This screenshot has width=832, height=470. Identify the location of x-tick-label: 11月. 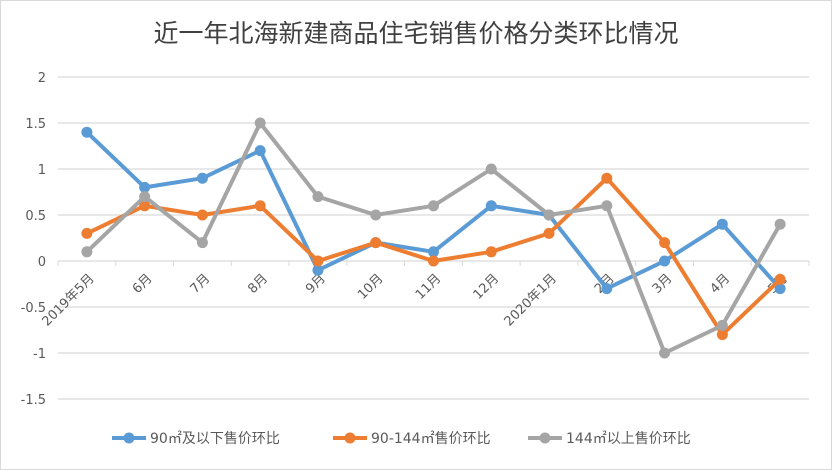
(428, 286).